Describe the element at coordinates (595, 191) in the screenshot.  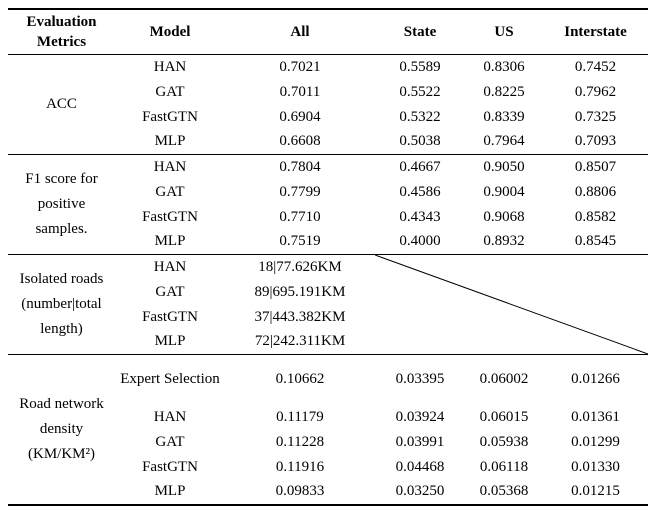
I see `value-cell: 0.8806` at that location.